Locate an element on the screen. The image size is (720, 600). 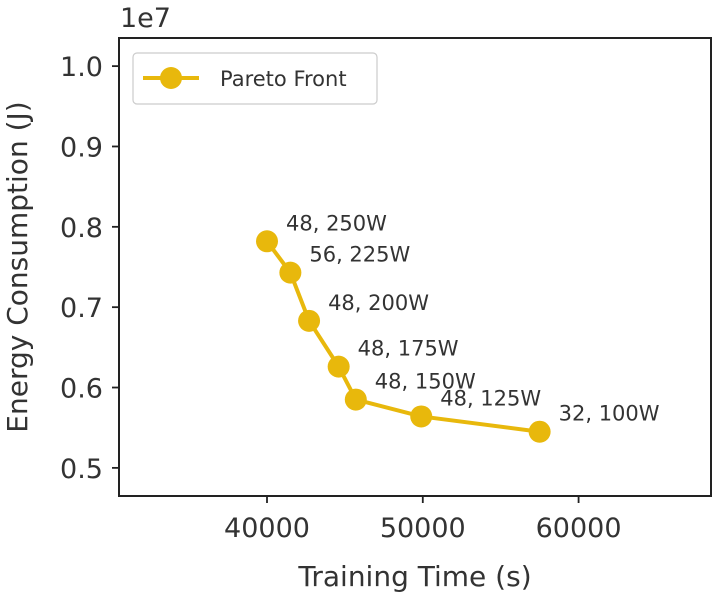
data-point-label: 48, 125W is located at coordinates (490, 398).